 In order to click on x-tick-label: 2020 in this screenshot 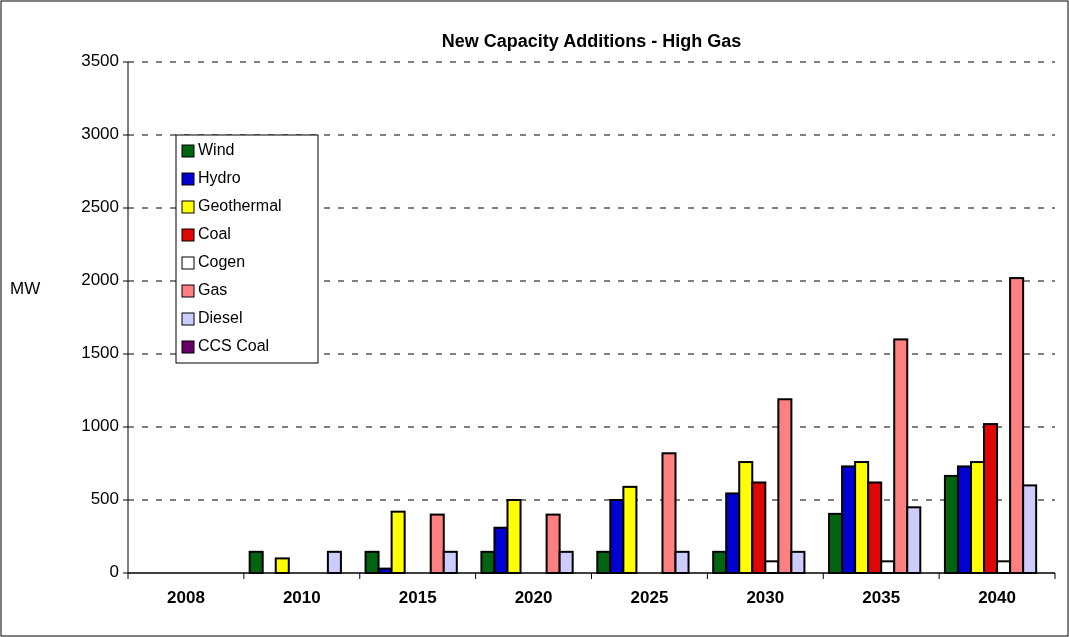, I will do `click(533, 597)`.